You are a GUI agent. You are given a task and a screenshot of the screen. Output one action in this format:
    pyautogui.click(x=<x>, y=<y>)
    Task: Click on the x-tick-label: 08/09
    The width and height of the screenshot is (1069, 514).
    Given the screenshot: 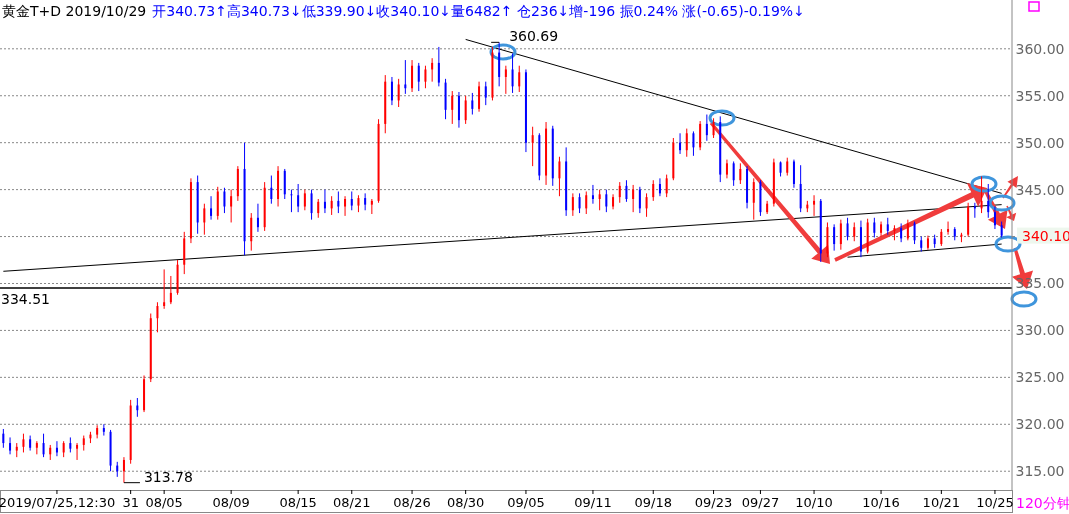 What is the action you would take?
    pyautogui.click(x=231, y=502)
    